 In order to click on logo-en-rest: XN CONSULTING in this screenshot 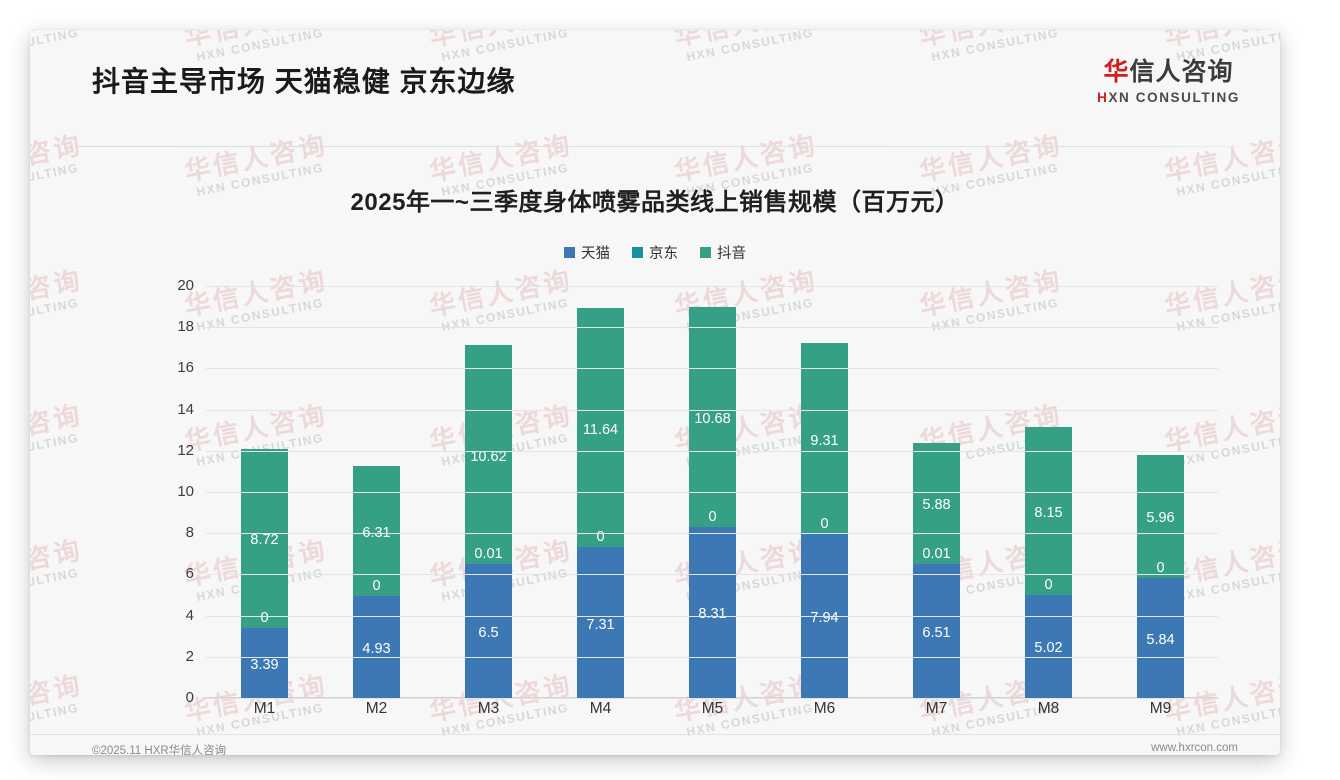, I will do `click(1174, 97)`.